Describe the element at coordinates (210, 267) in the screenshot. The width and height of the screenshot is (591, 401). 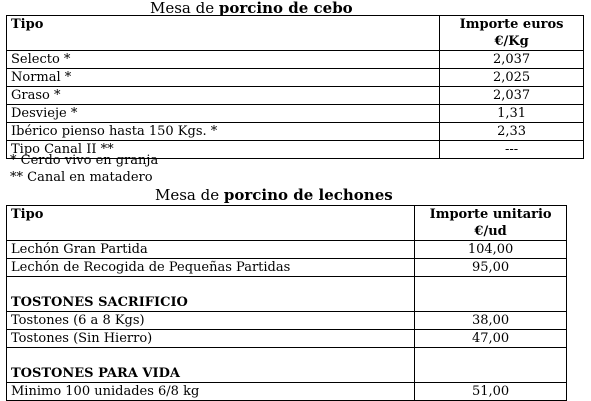
I see `tipo-cell: Lechón de Recogida de Pequeñas Partidas` at that location.